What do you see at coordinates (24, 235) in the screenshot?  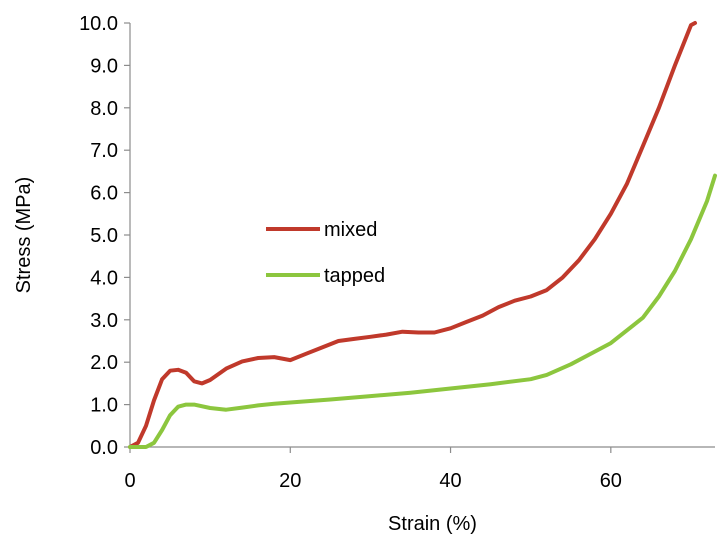 I see `y-axis-title: Stress (MPa)` at bounding box center [24, 235].